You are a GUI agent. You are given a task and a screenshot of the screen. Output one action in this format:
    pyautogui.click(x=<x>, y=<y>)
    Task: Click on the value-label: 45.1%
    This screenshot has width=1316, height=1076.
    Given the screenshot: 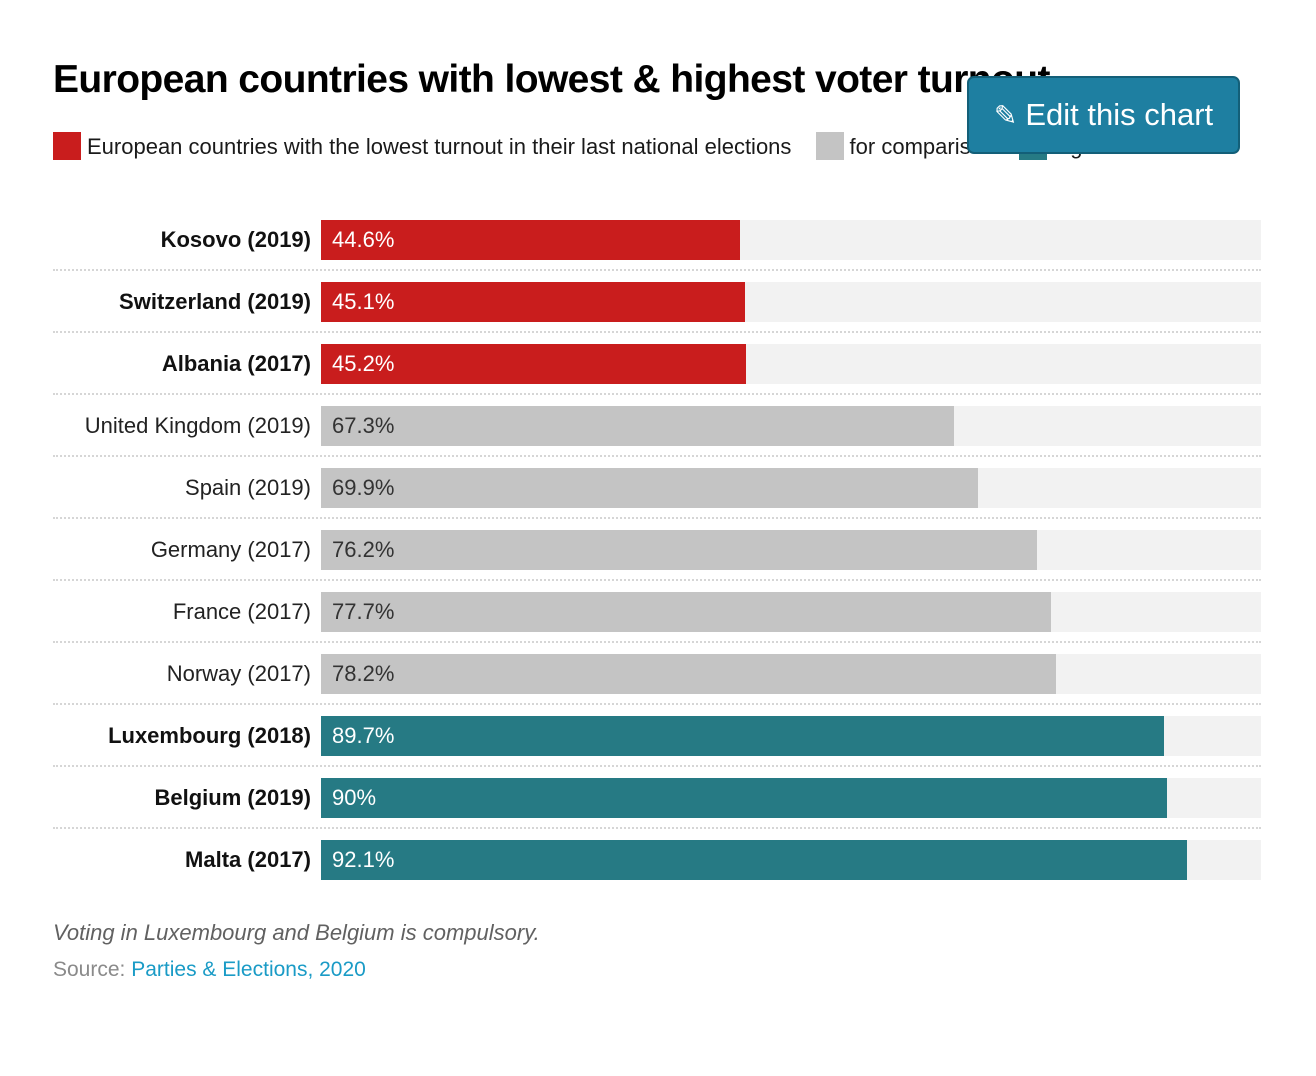 What is the action you would take?
    pyautogui.click(x=363, y=301)
    